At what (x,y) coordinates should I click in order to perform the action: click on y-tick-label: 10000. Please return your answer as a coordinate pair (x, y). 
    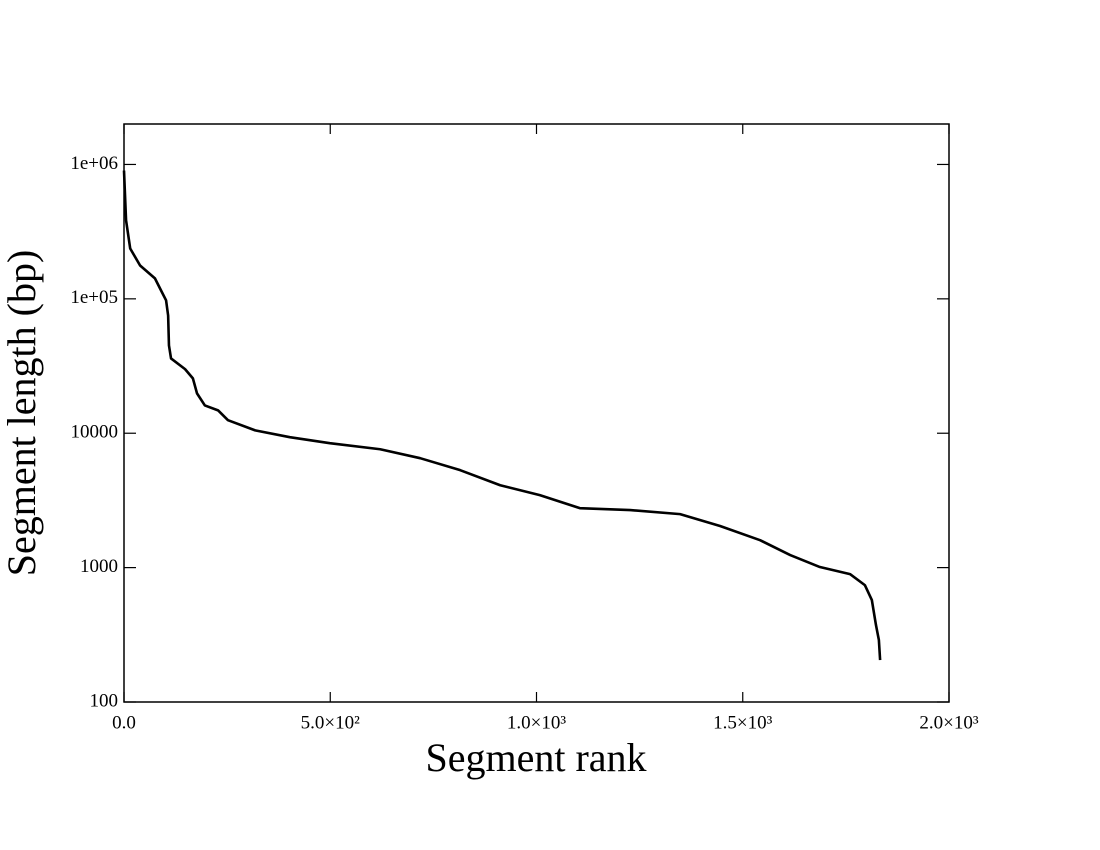
    Looking at the image, I should click on (95, 432).